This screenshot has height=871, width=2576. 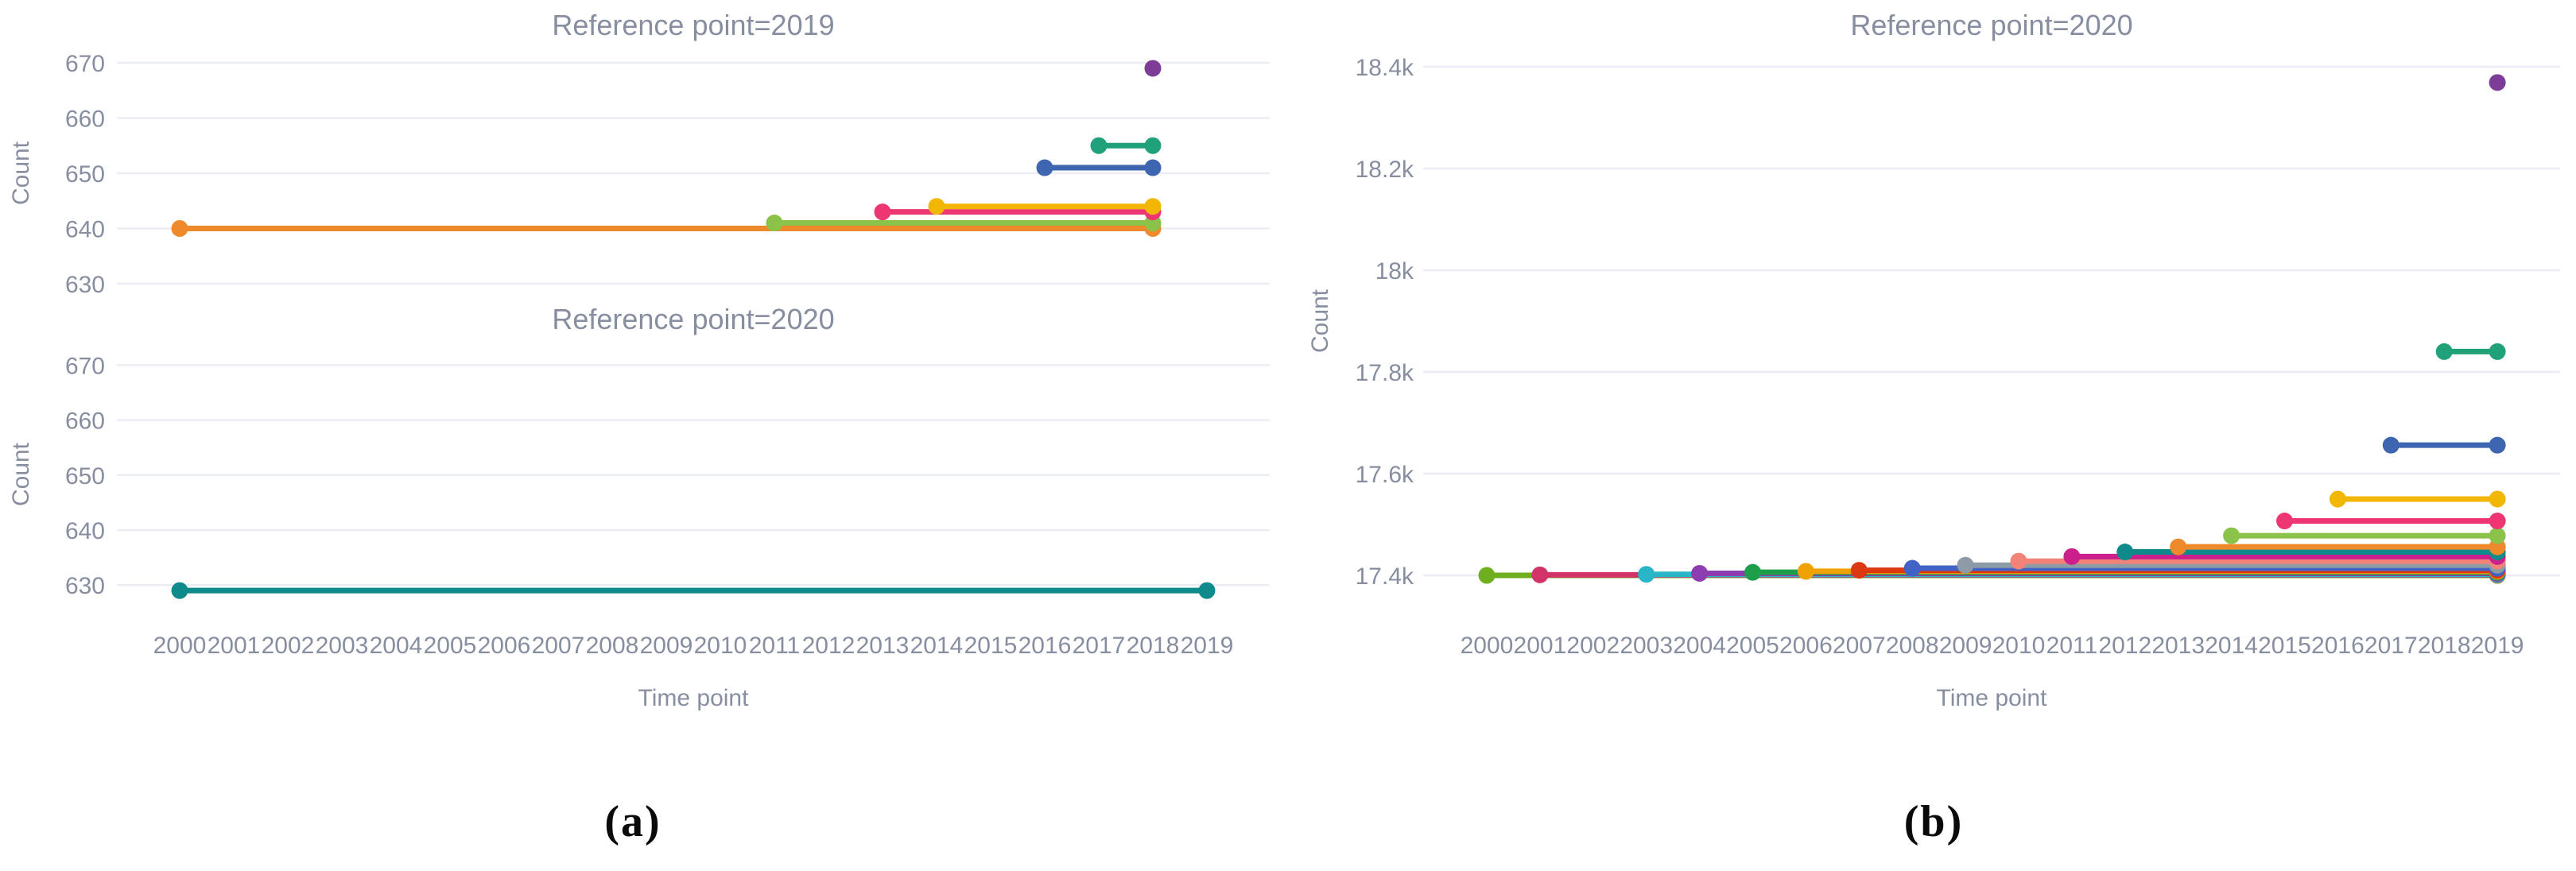 What do you see at coordinates (1933, 821) in the screenshot?
I see `caption-panel-b: (b)` at bounding box center [1933, 821].